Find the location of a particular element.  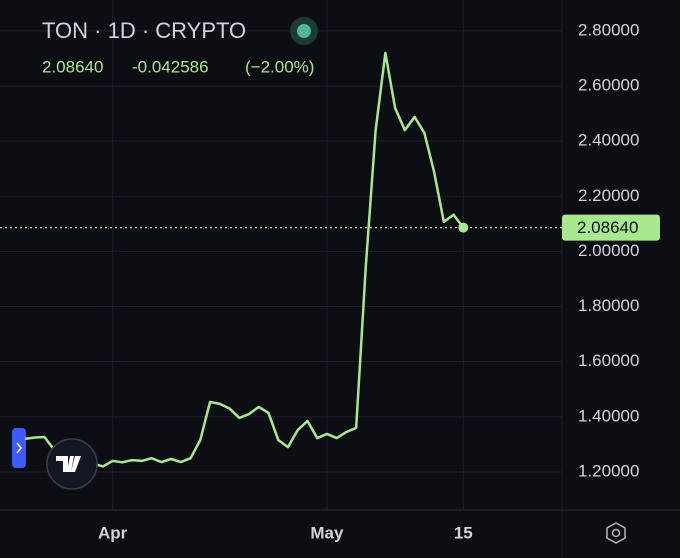

y-tick-label: 1.40000 is located at coordinates (608, 415).